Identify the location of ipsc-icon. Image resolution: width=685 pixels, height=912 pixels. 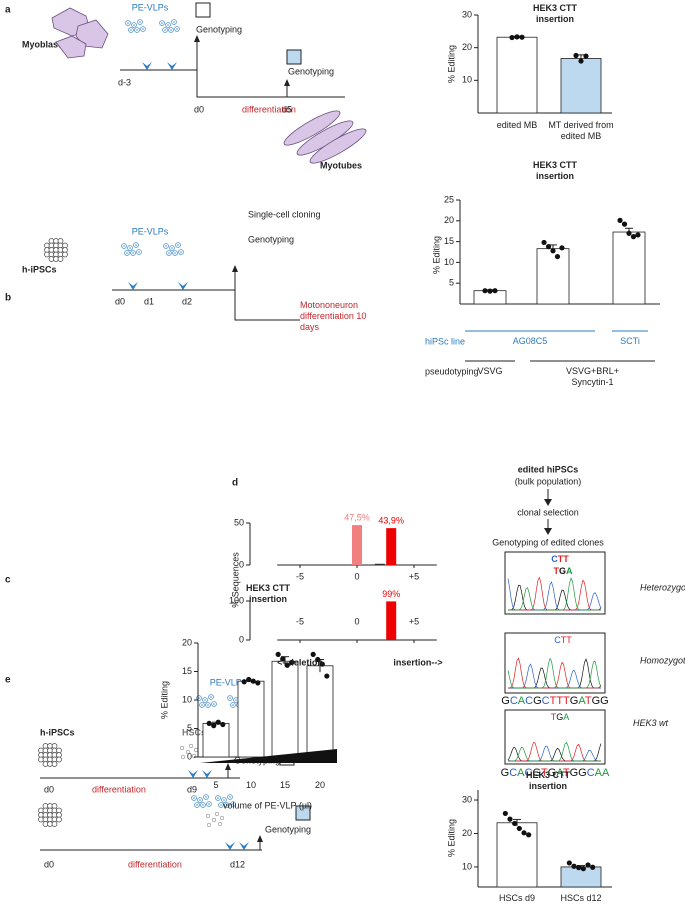
(59, 819).